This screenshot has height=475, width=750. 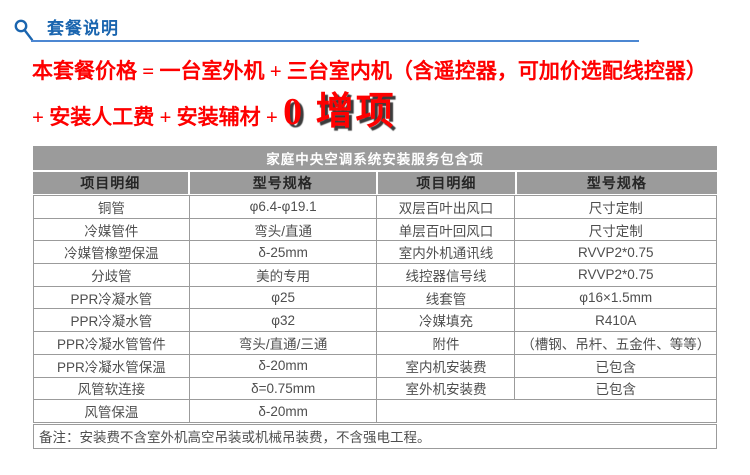 What do you see at coordinates (111, 275) in the screenshot?
I see `table-cell: 分歧管` at bounding box center [111, 275].